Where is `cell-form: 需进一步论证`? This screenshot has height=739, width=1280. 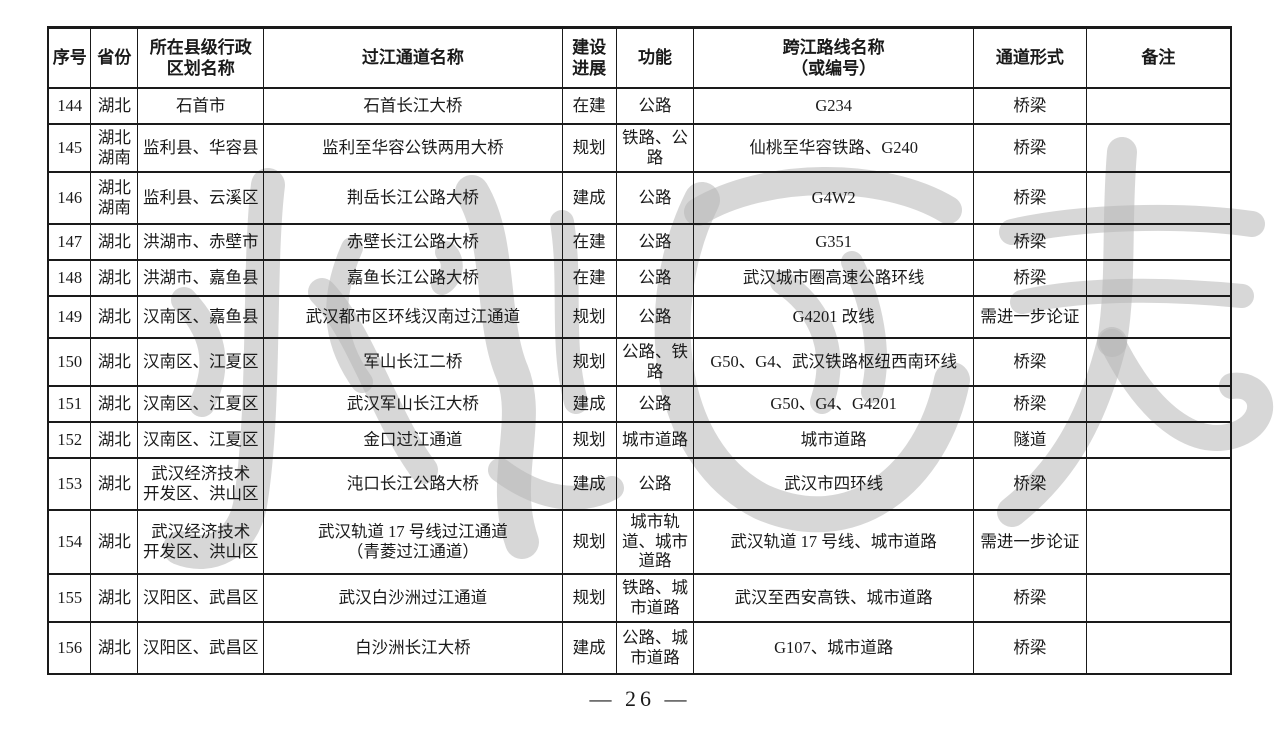
cell-form: 需进一步论证 is located at coordinates (1029, 316).